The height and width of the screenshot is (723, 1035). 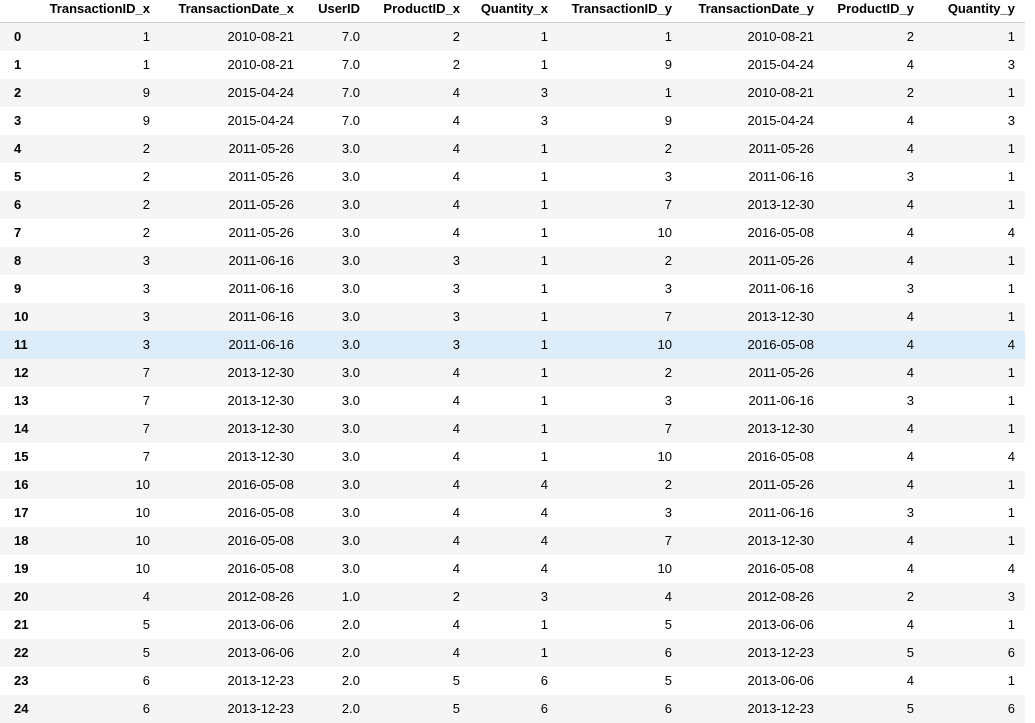 What do you see at coordinates (753, 11) in the screenshot?
I see `column-header: TransactionDate_y` at bounding box center [753, 11].